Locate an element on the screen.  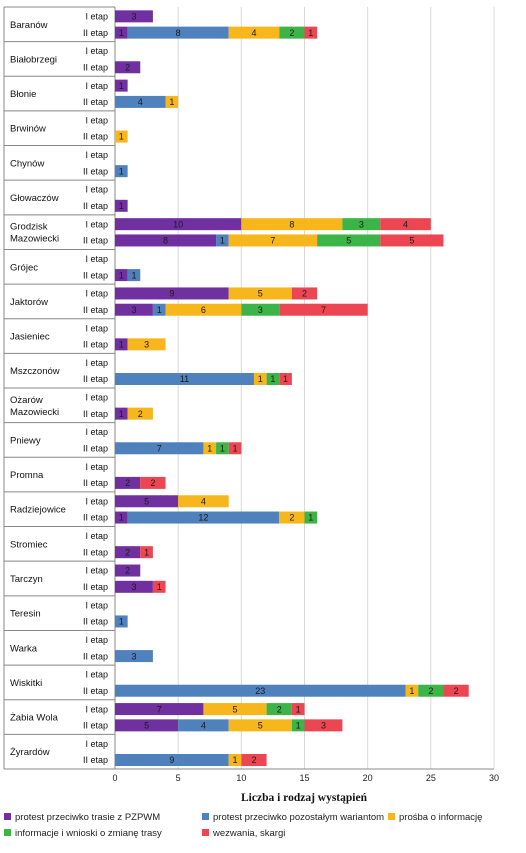
x-tick-label: 10 is located at coordinates (241, 778).